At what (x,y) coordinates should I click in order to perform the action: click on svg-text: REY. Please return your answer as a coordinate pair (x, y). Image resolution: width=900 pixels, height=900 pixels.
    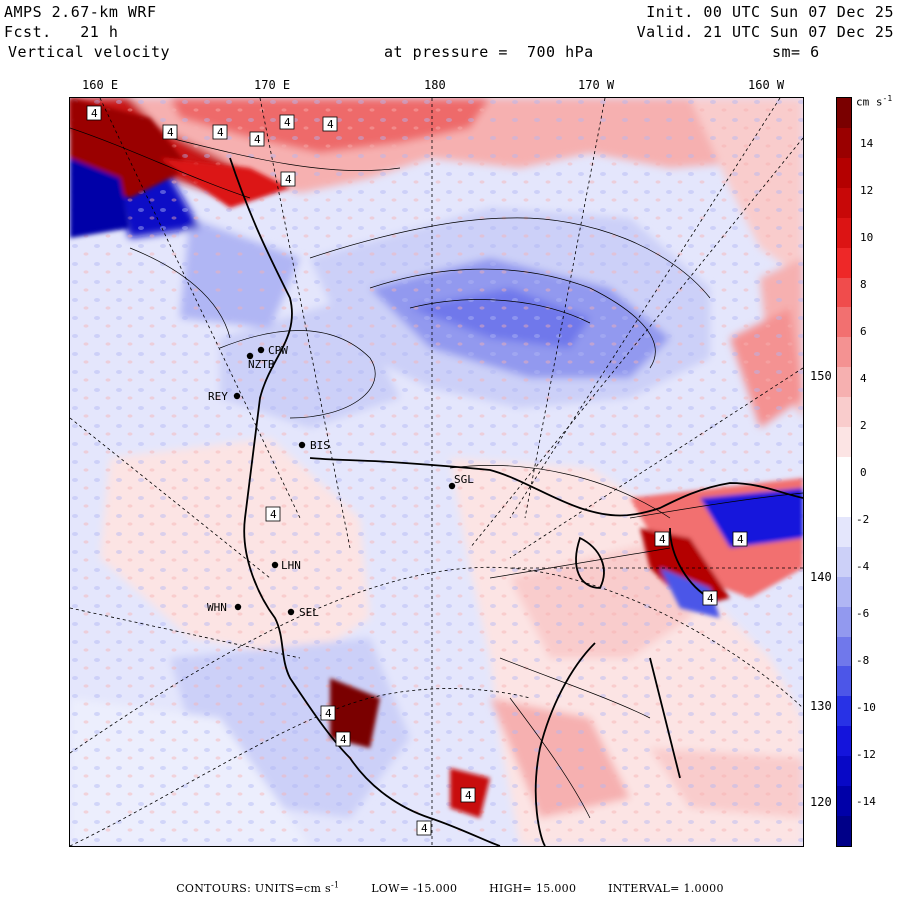
    Looking at the image, I should click on (218, 396).